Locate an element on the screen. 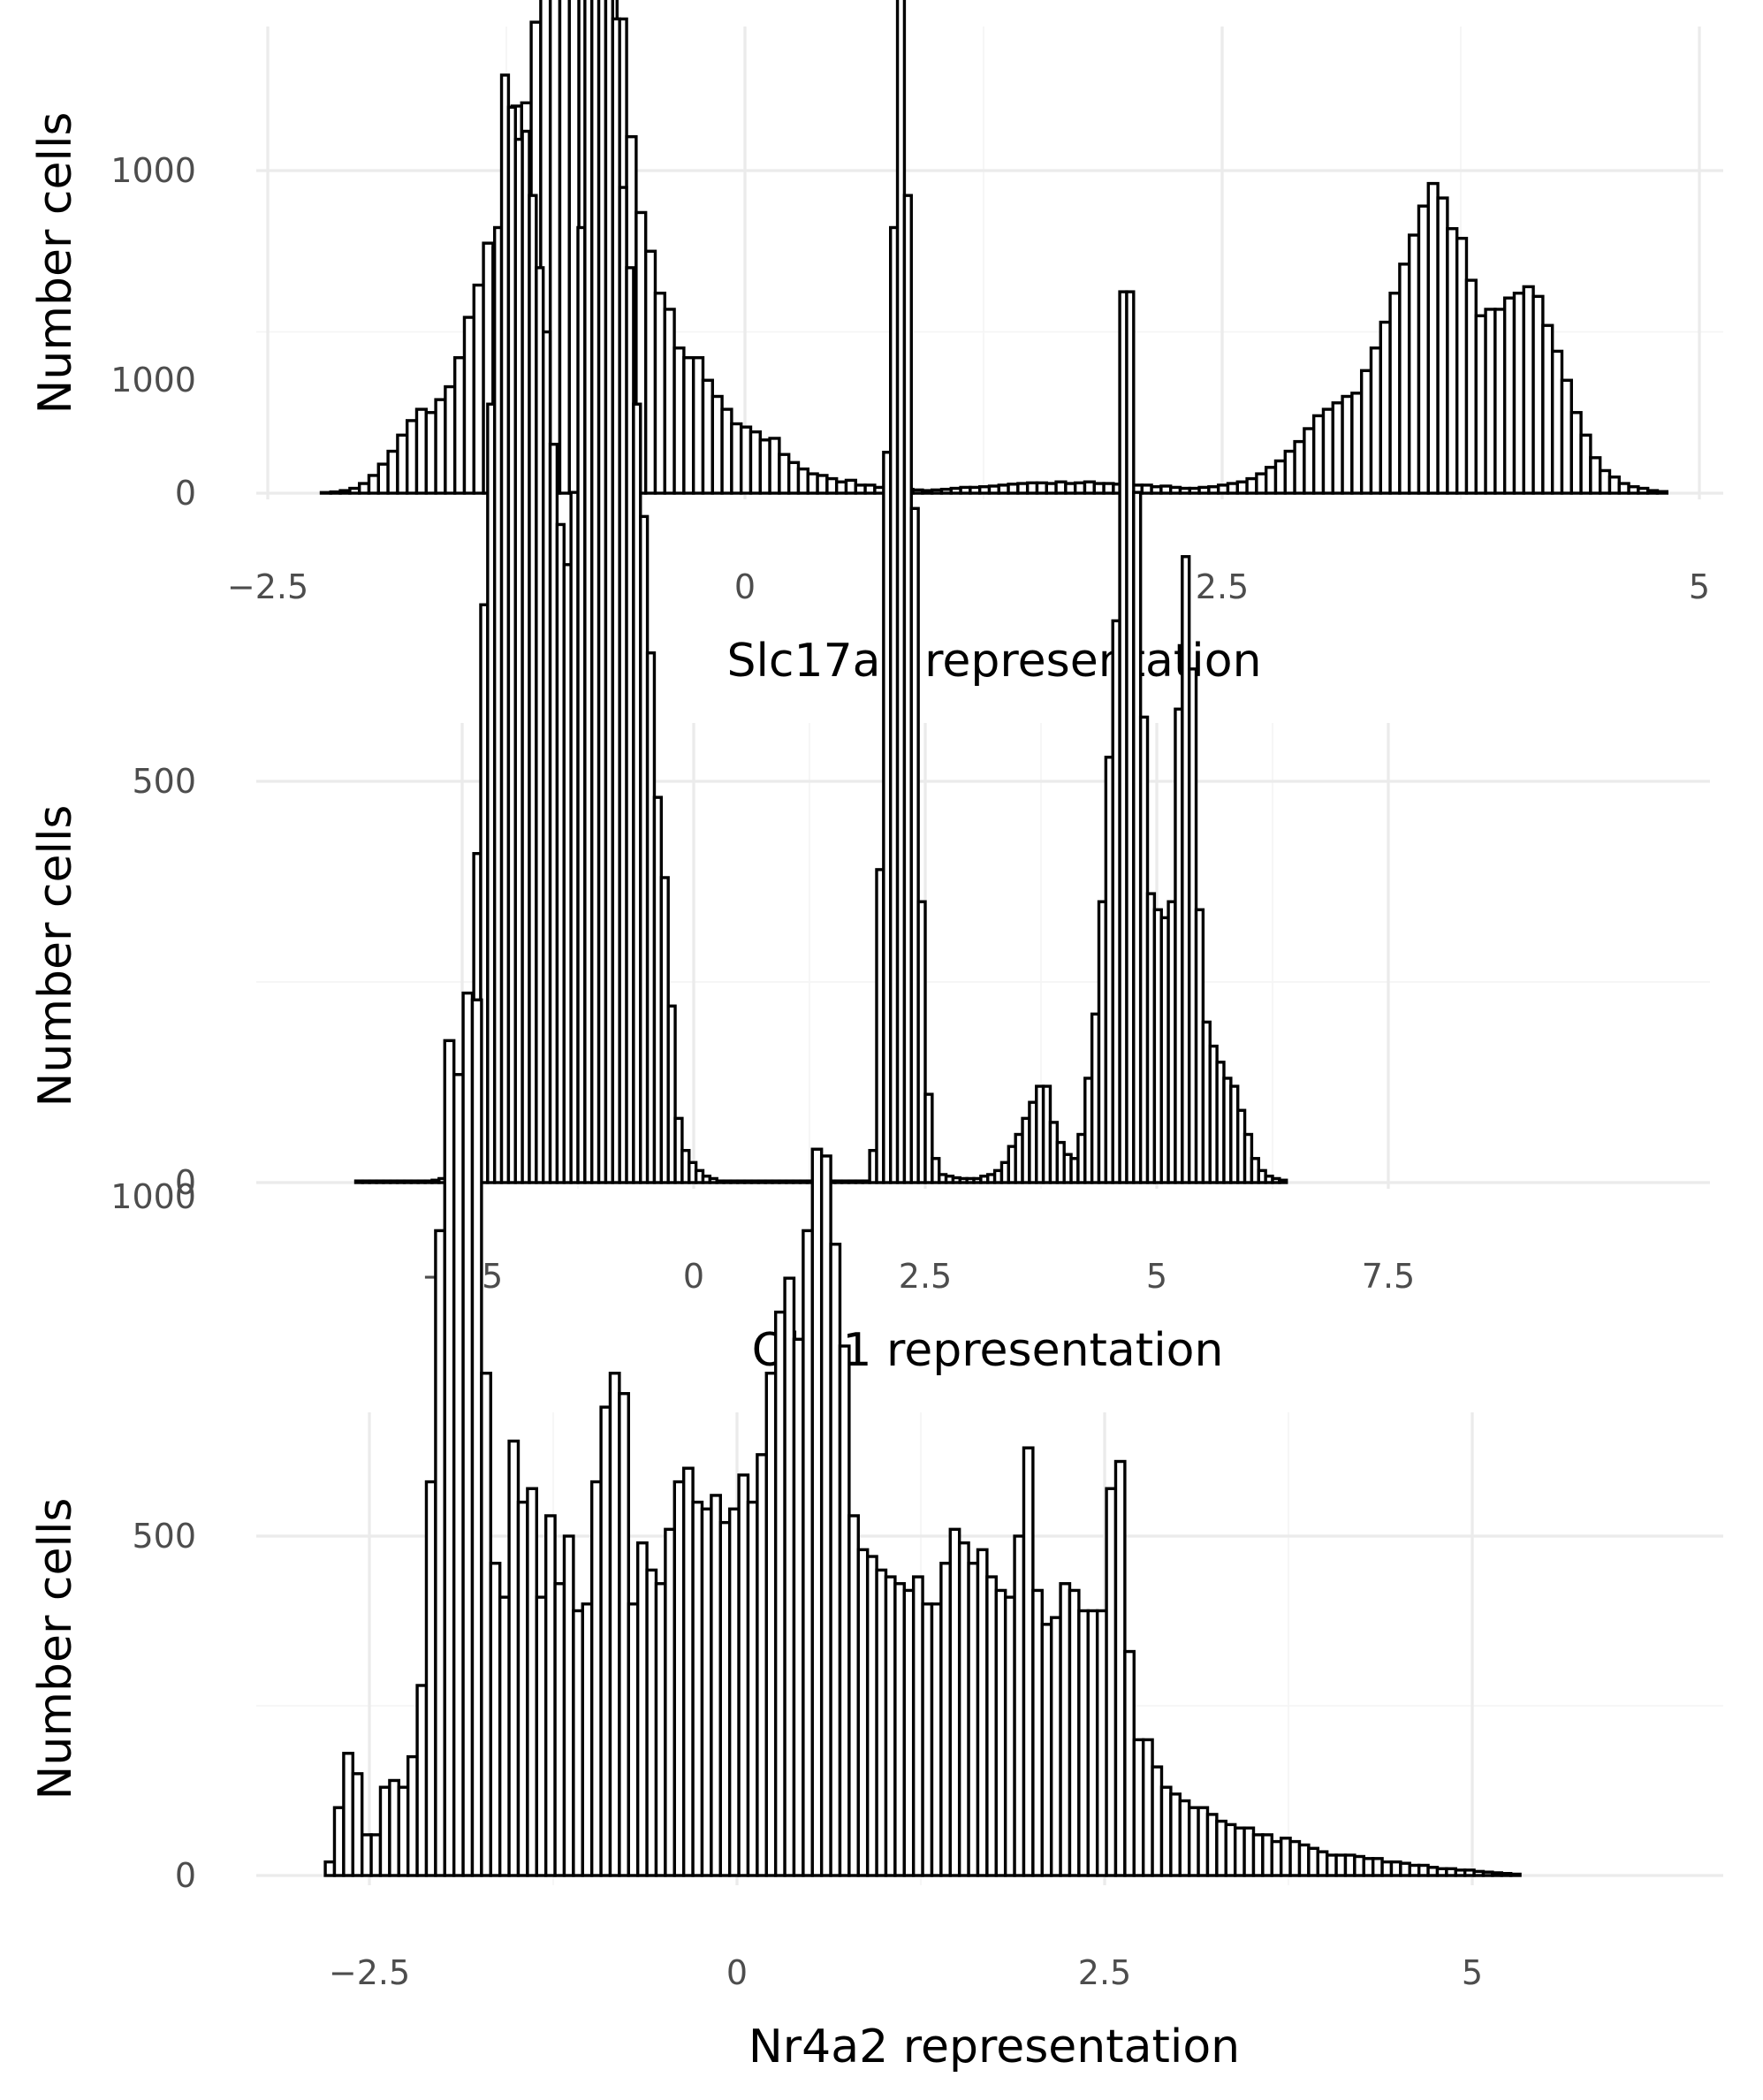 This screenshot has width=1763, height=2100. x-axis-title: Nr4a2 representation is located at coordinates (995, 2047).